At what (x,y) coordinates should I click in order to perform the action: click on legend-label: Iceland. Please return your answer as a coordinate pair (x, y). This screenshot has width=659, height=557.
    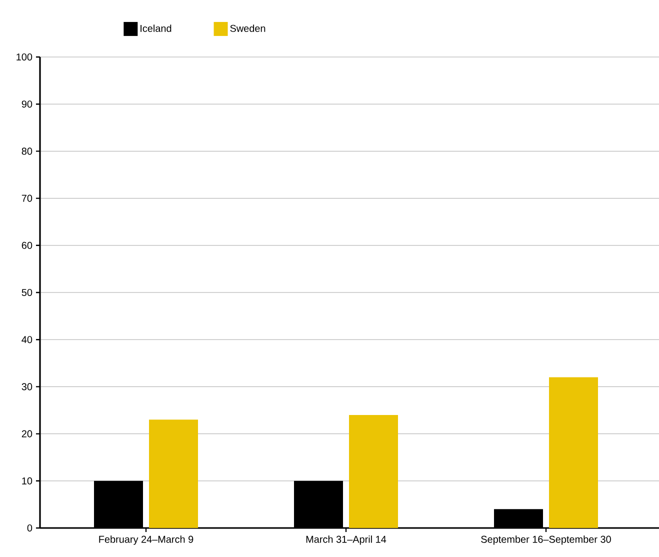
    Looking at the image, I should click on (156, 28).